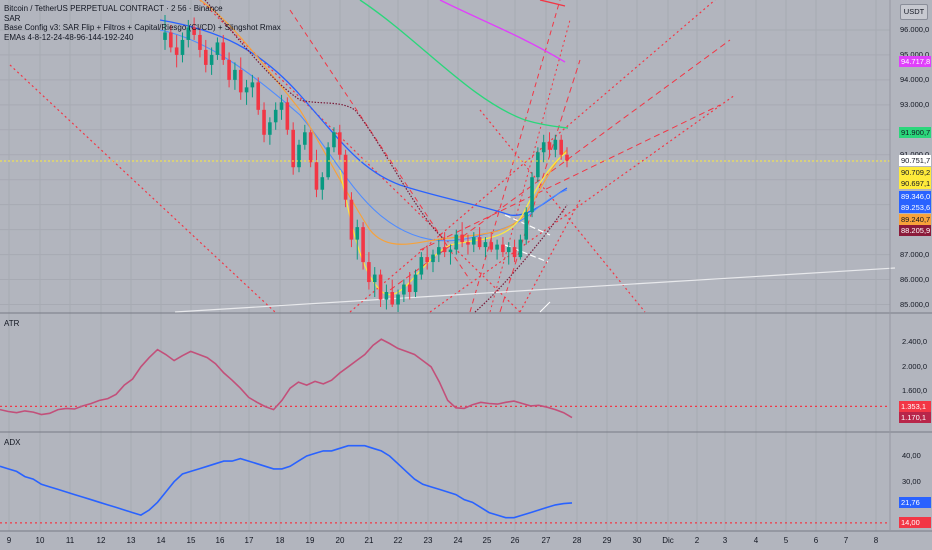 The height and width of the screenshot is (550, 932). Describe the element at coordinates (725, 540) in the screenshot. I see `time-tick-24: 3` at that location.